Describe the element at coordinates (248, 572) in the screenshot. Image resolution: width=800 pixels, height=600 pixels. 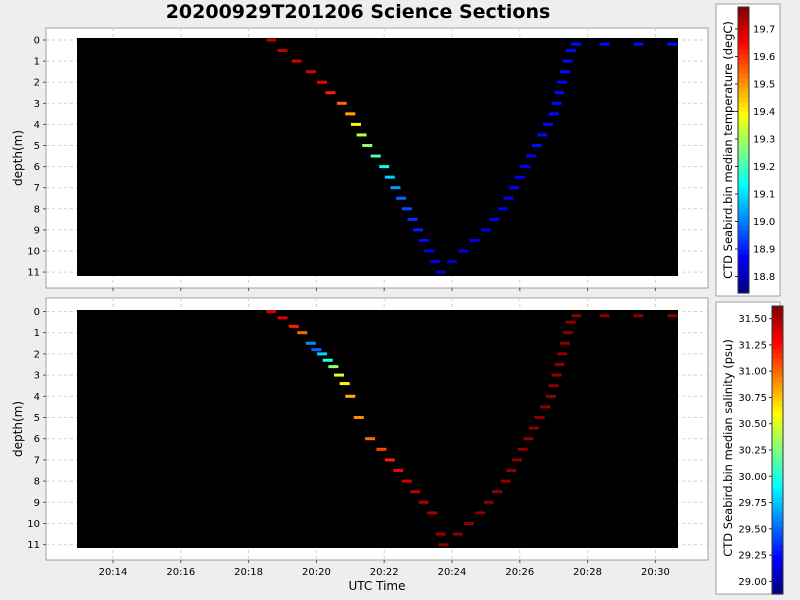
I see `x-tick-label: 20:18` at that location.